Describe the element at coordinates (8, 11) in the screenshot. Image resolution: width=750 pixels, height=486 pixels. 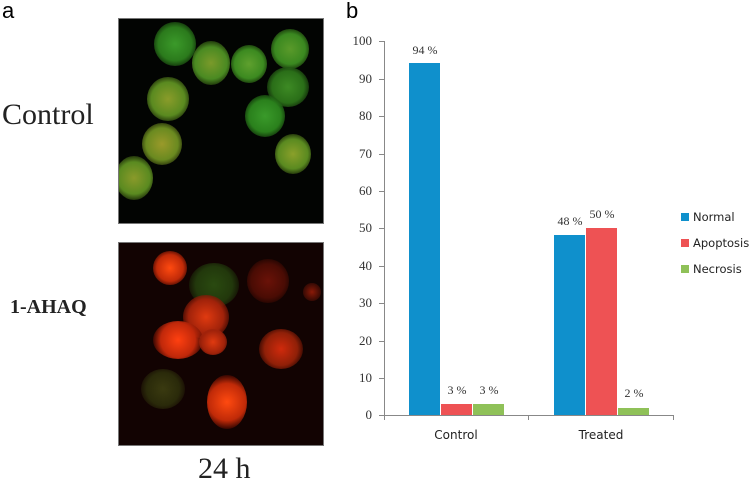
I see `panel-a-letter: a` at that location.